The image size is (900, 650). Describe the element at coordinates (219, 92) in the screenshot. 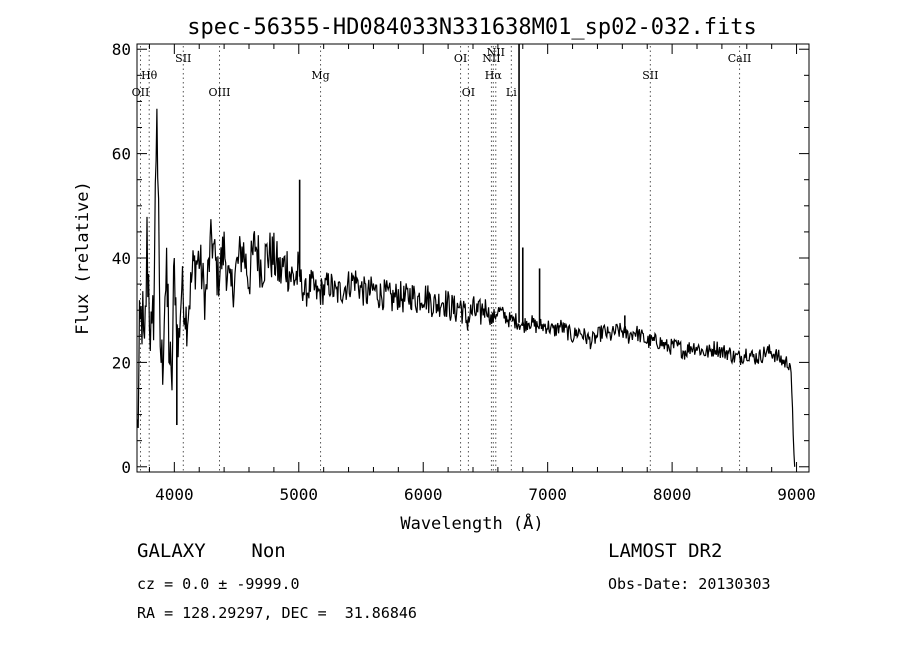

I see `line-marker-label: OIII` at that location.